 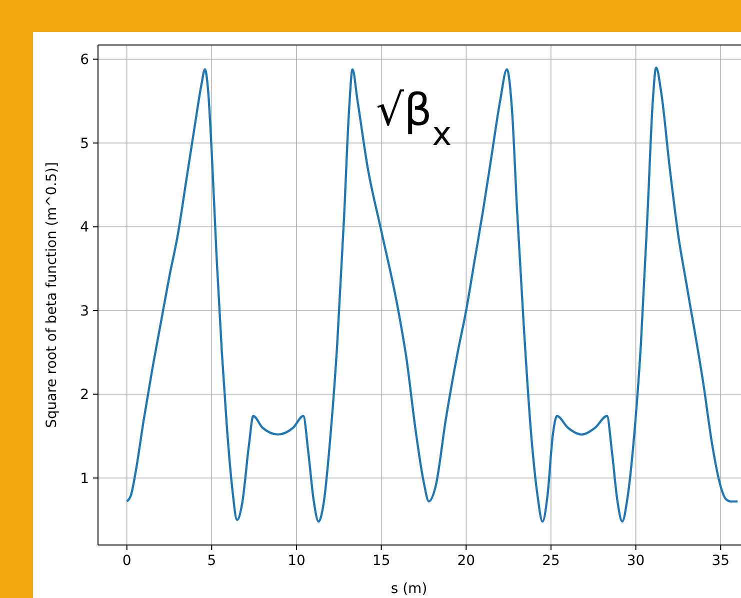 I want to click on x-axis-title: s (m), so click(x=409, y=589).